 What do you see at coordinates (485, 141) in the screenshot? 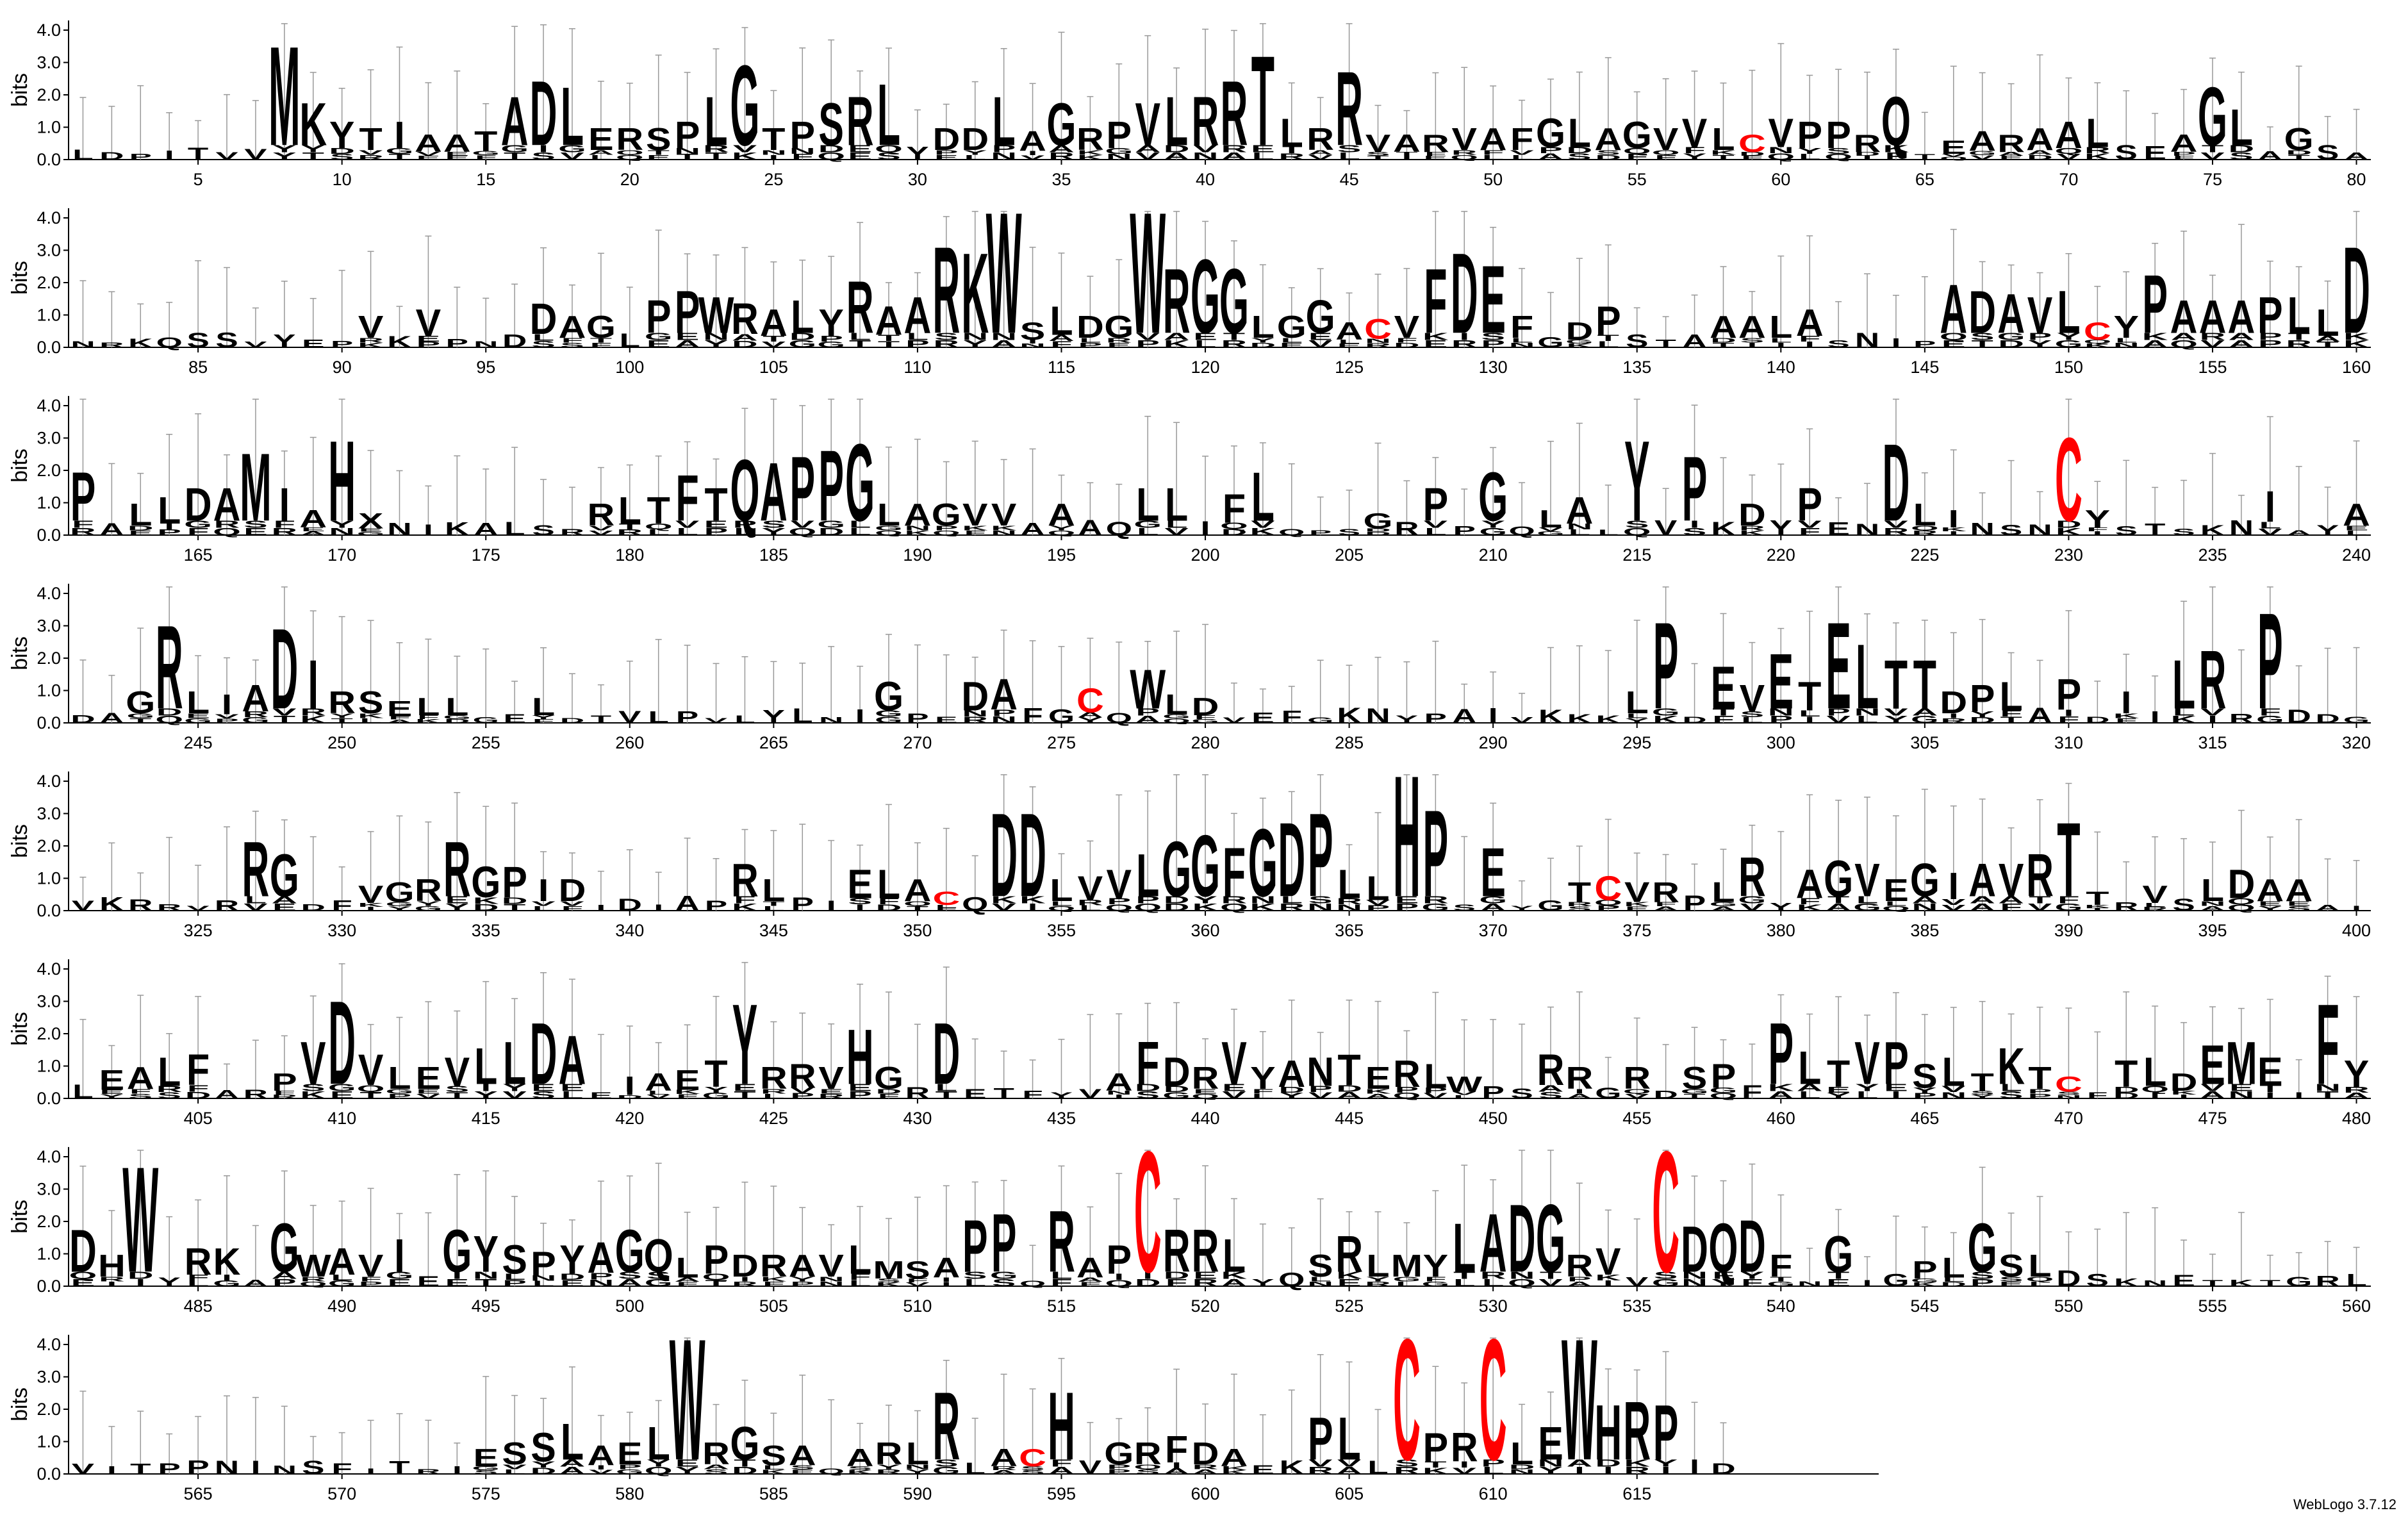
I see `logo-letter-T: T` at bounding box center [485, 141].